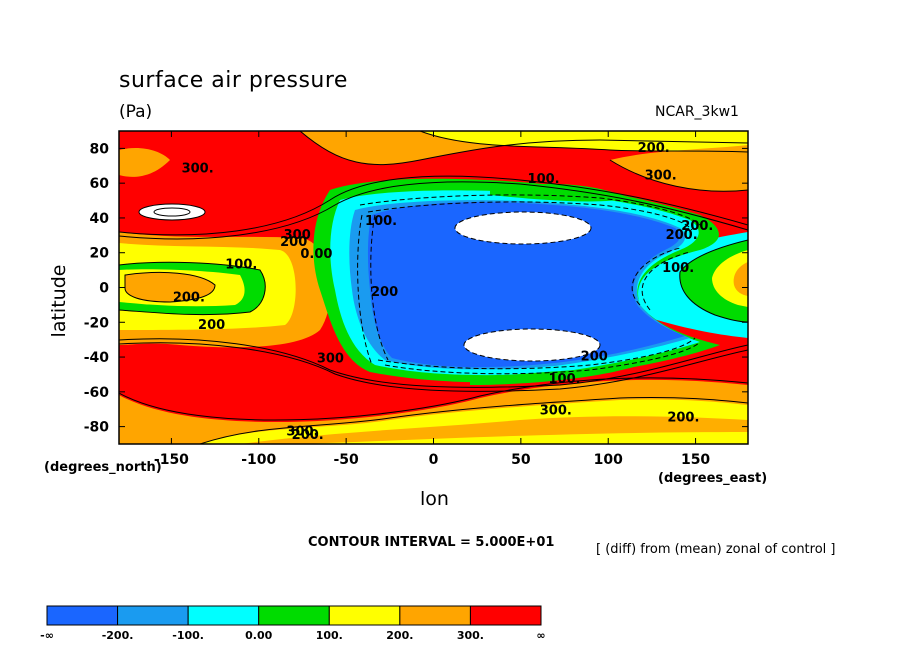 The width and height of the screenshot is (904, 654). I want to click on x-axis-label: lon, so click(434, 499).